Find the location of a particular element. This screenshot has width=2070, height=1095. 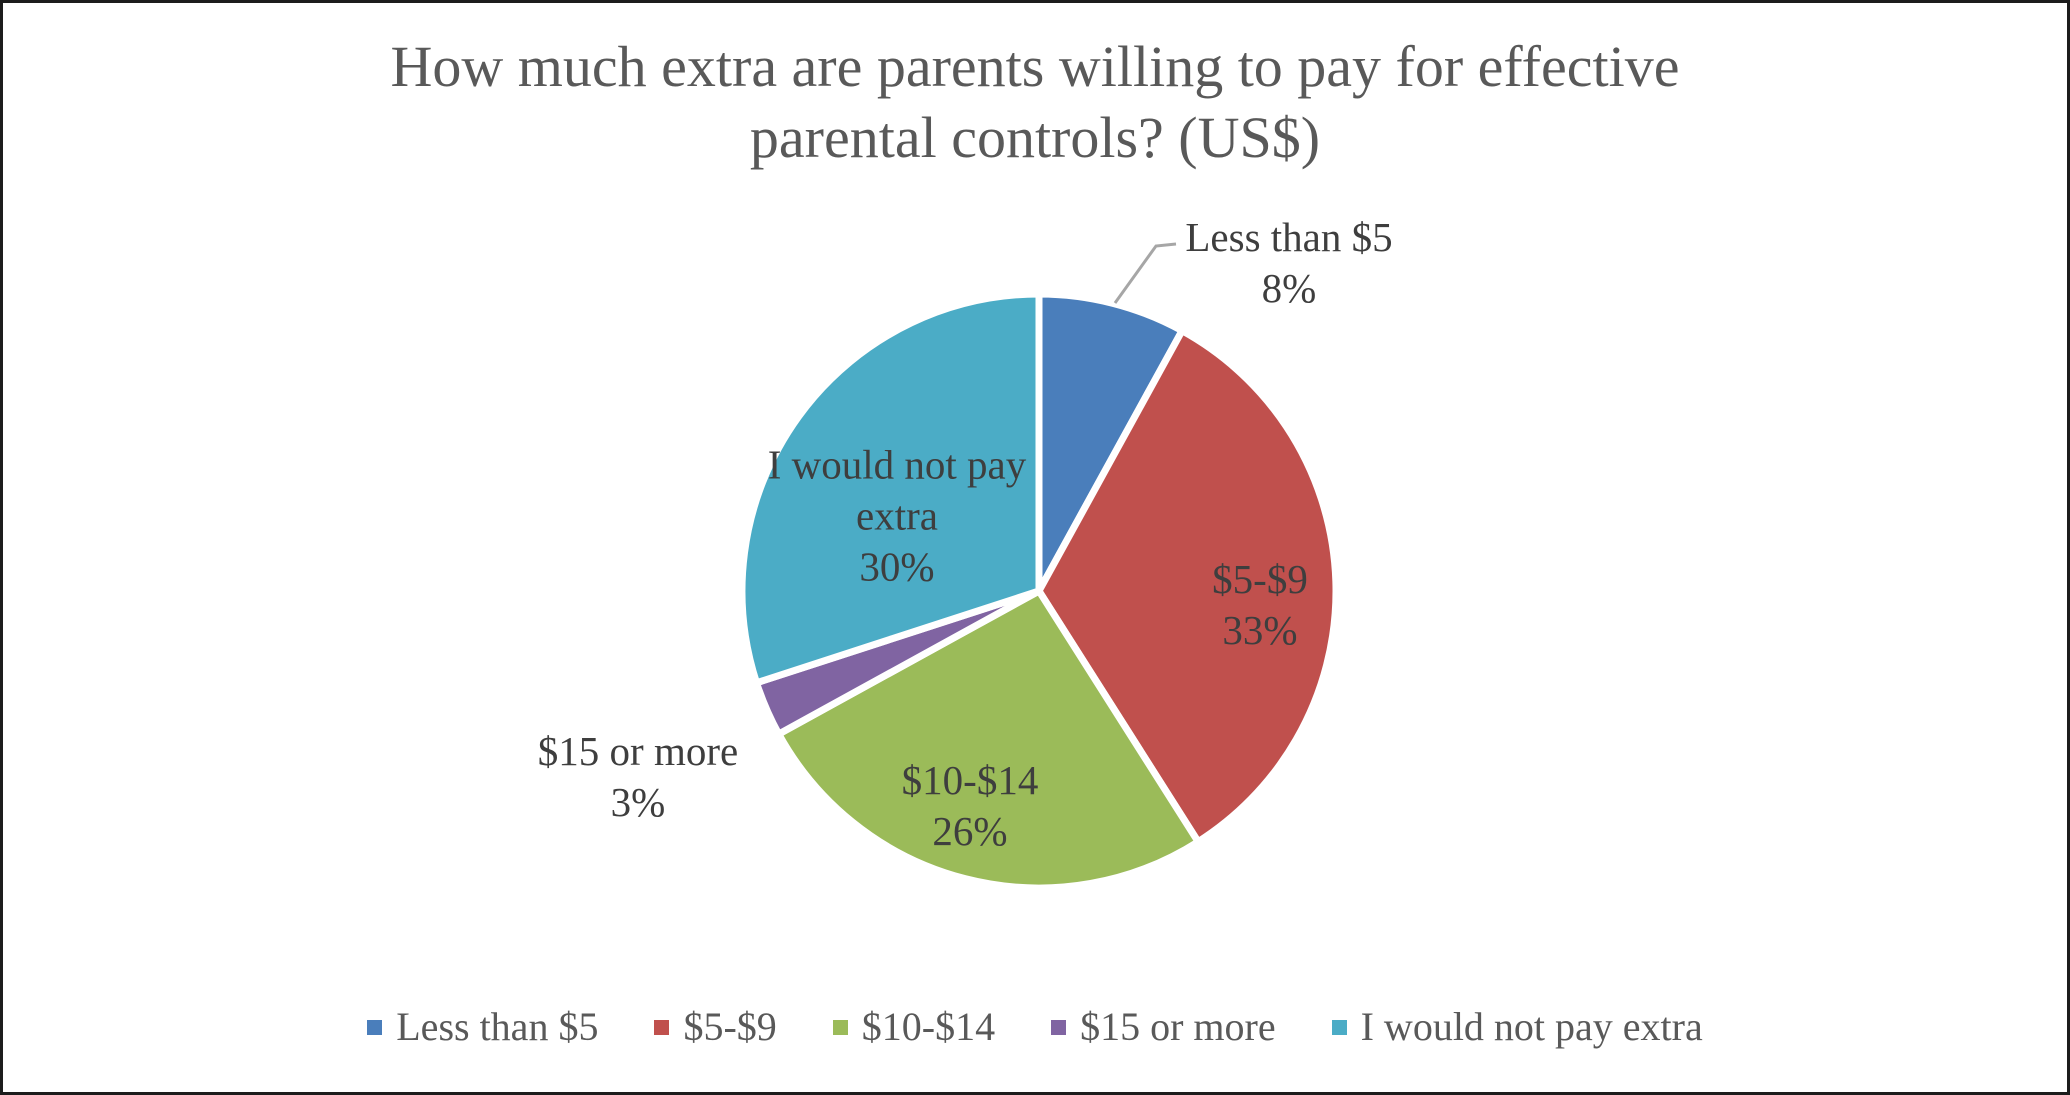

data-label-category: Less than $5 is located at coordinates (1289, 237).